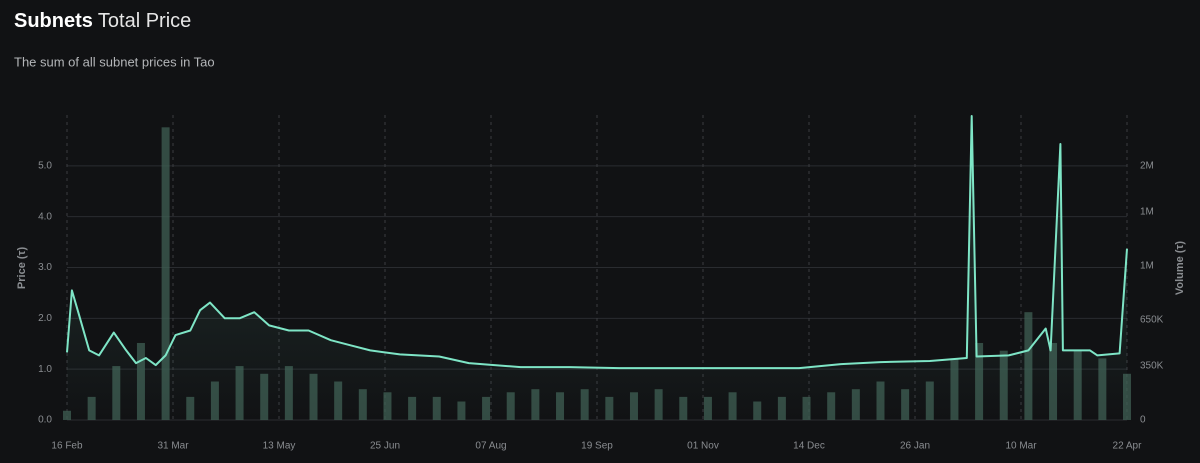 This screenshot has width=1200, height=463. Describe the element at coordinates (53, 21) in the screenshot. I see `title-bold: Subnets` at that location.